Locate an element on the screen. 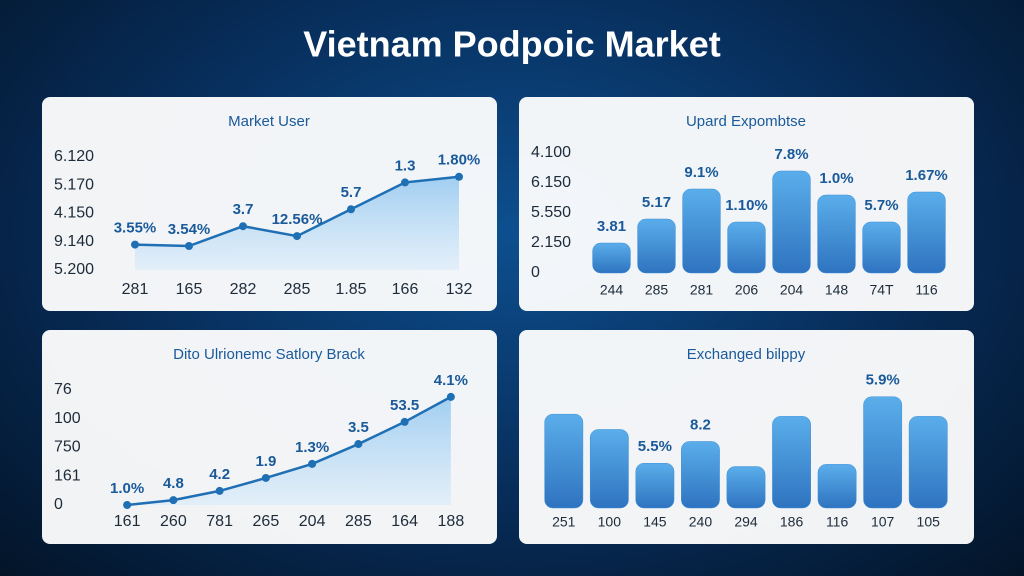 This screenshot has width=1024, height=576. x-tick-label: 107 is located at coordinates (883, 522).